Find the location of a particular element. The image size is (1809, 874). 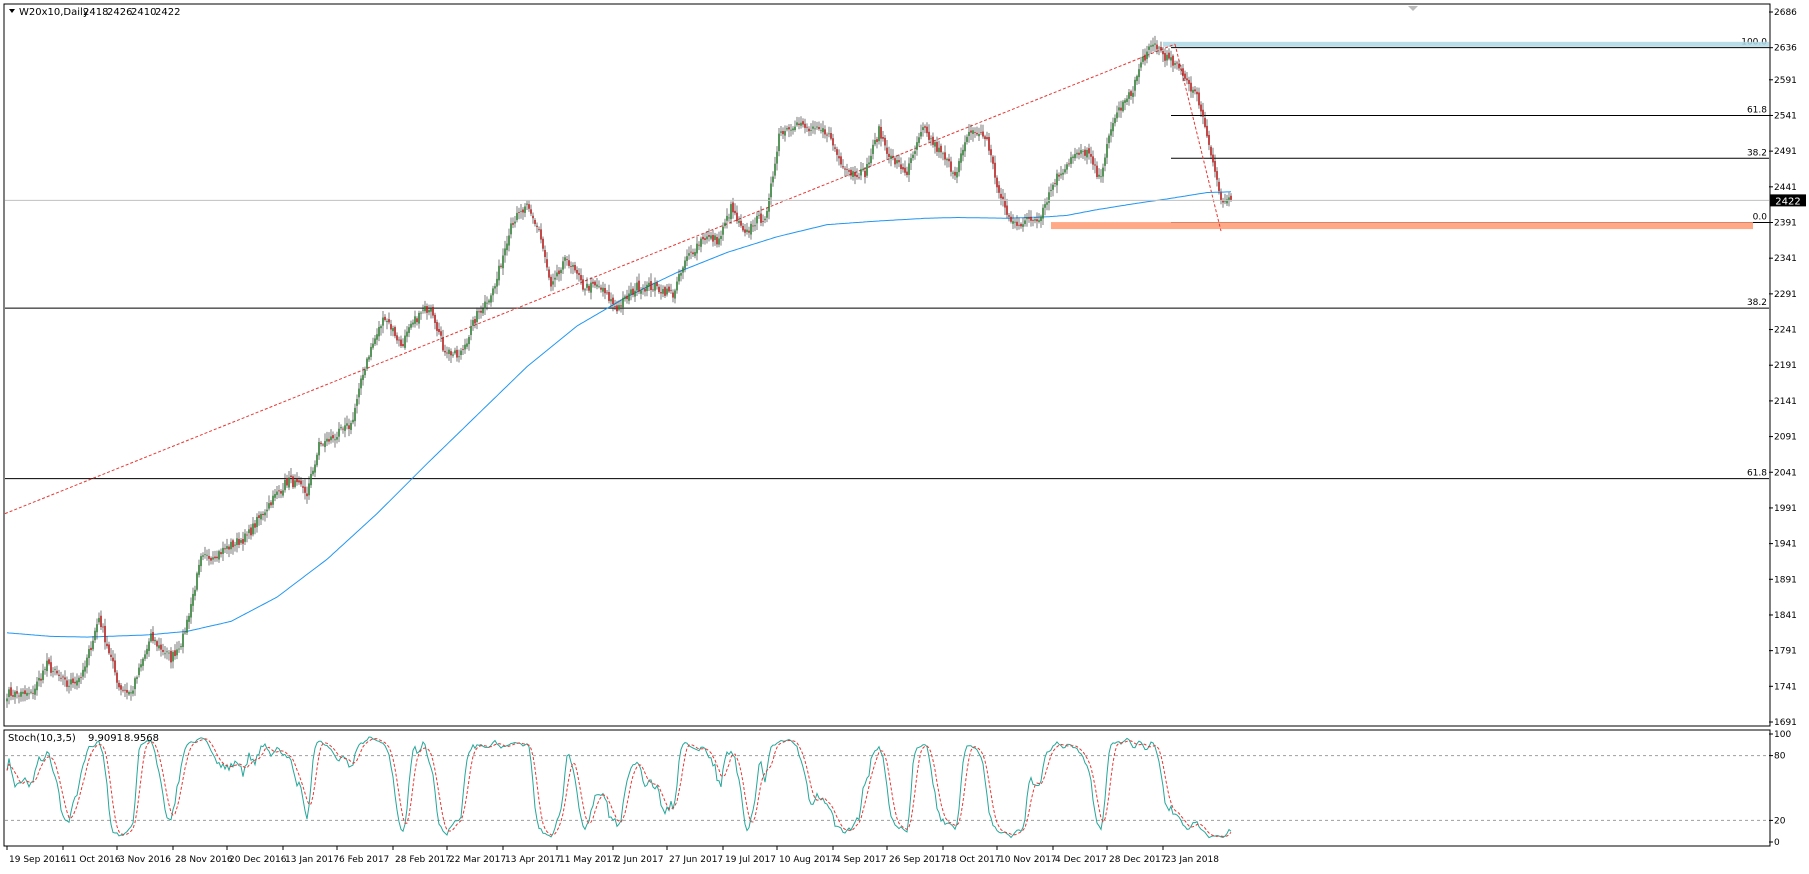

y-tick-label: 2041 is located at coordinates (1785, 473).